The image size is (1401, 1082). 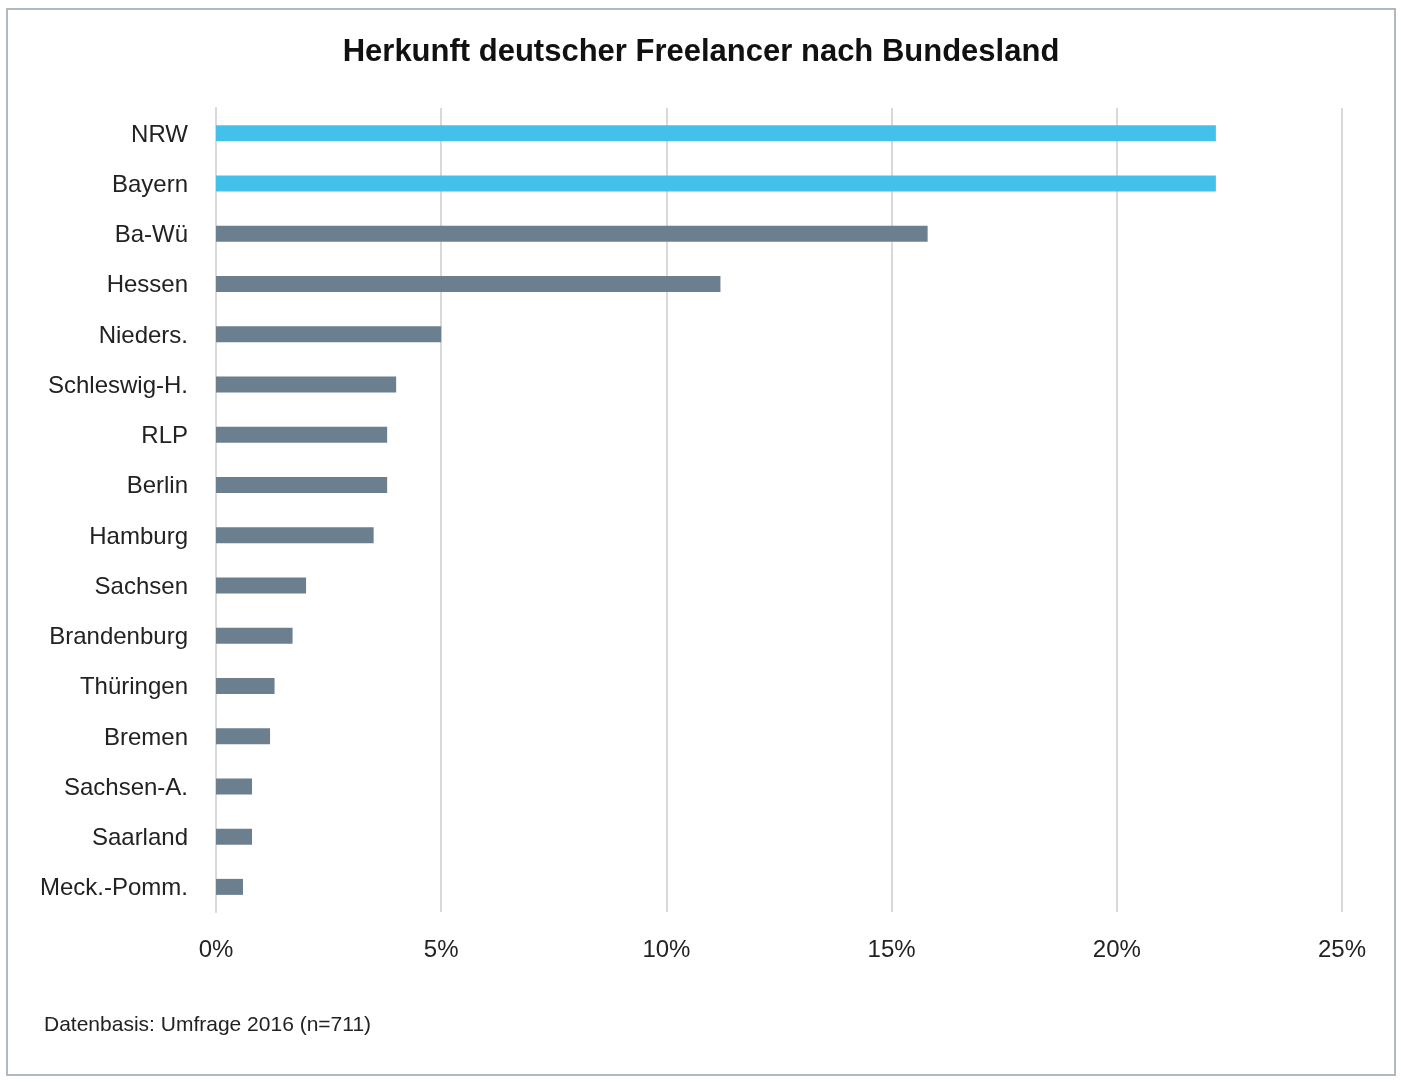 I want to click on text: Datenbasis: Umfrage 2016 (n=711), so click(x=208, y=1023).